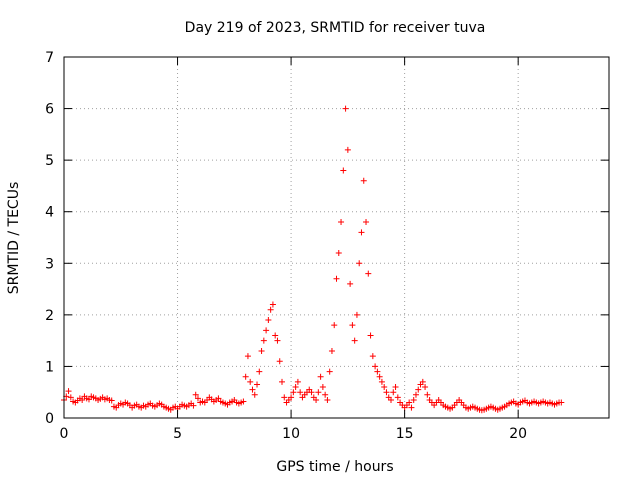 Image resolution: width=640 pixels, height=480 pixels. I want to click on x-tick-label: 10, so click(291, 434).